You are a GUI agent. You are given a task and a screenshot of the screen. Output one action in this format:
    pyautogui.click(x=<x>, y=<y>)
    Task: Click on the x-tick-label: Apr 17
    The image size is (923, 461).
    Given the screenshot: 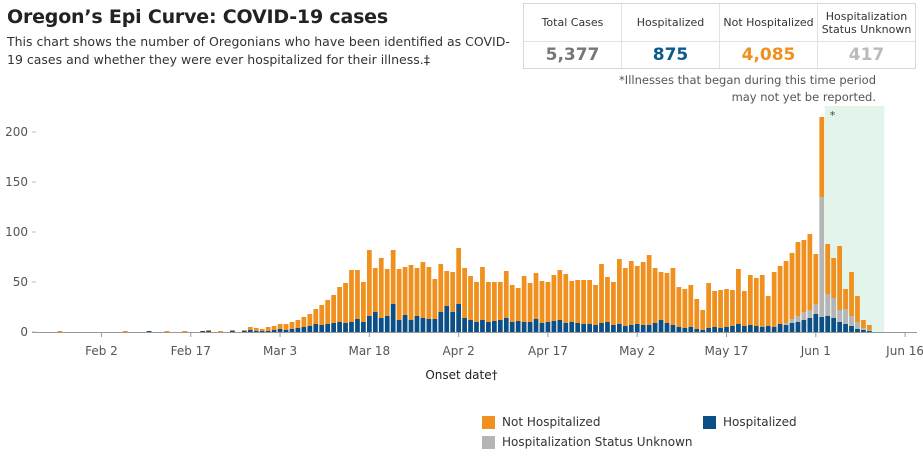 What is the action you would take?
    pyautogui.click(x=548, y=351)
    